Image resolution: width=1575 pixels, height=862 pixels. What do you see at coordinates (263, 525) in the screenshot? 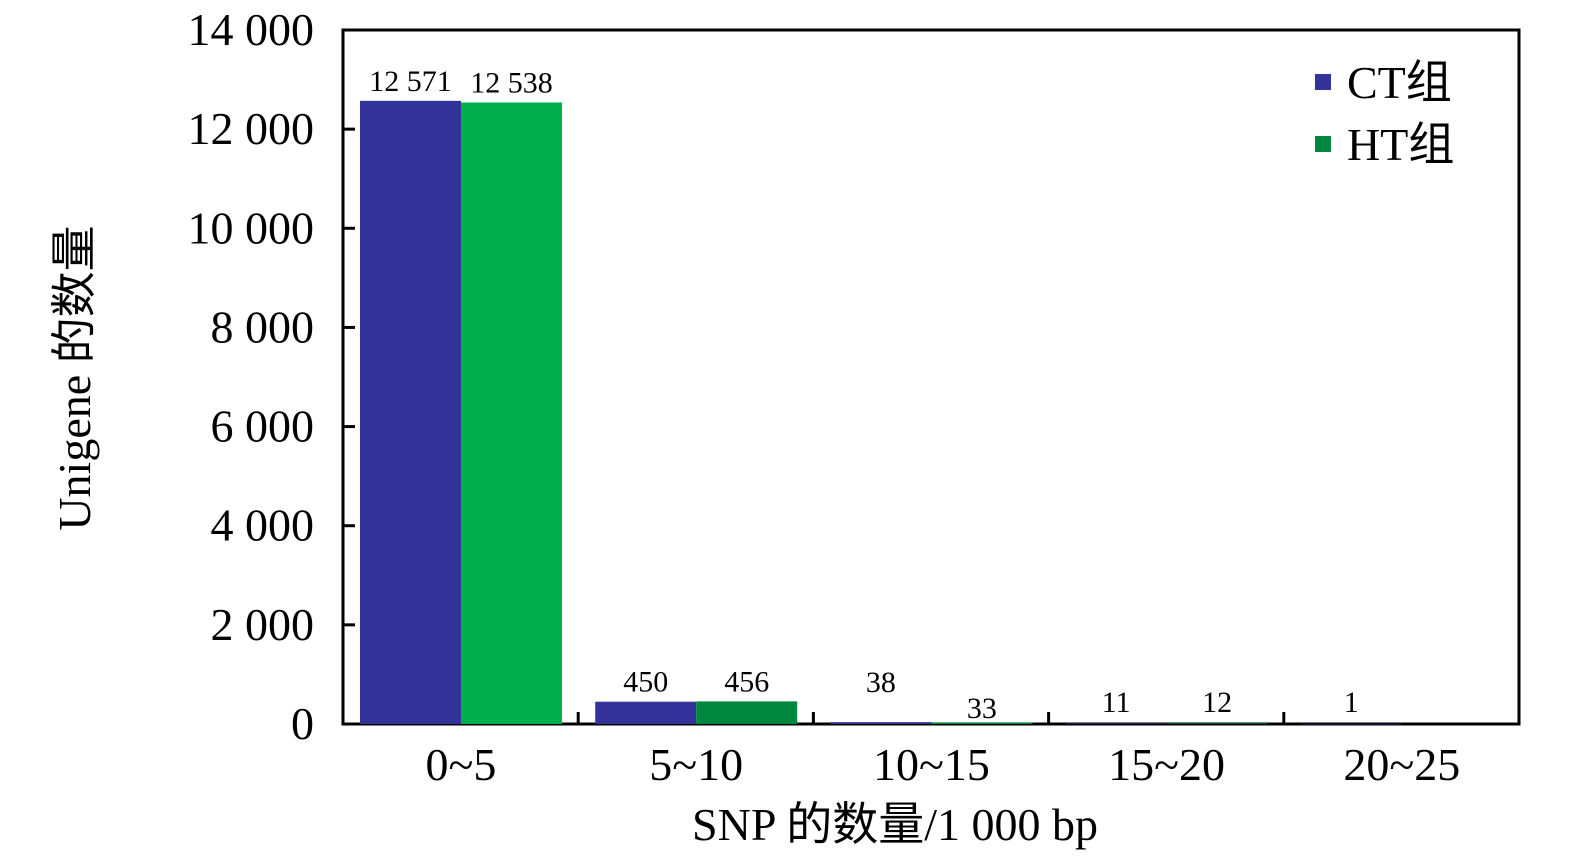
I see `y-tick-label: 4 000` at bounding box center [263, 525].